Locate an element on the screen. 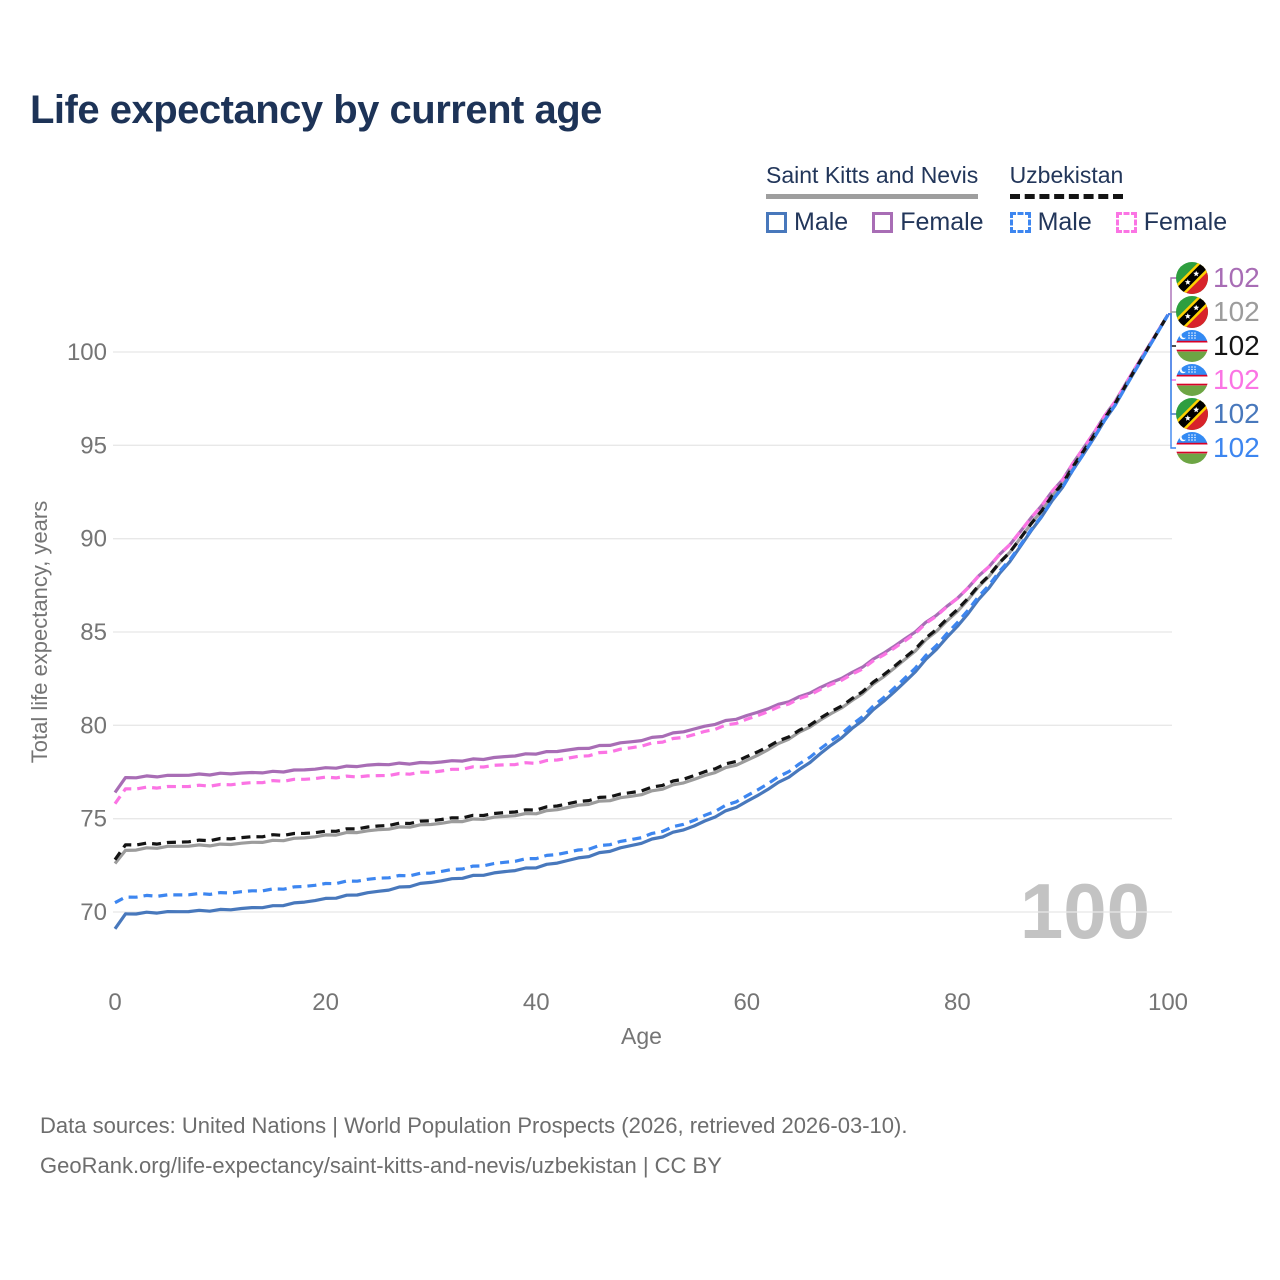 This screenshot has width=1280, height=1280. y-tick-label: 70 is located at coordinates (93, 912).